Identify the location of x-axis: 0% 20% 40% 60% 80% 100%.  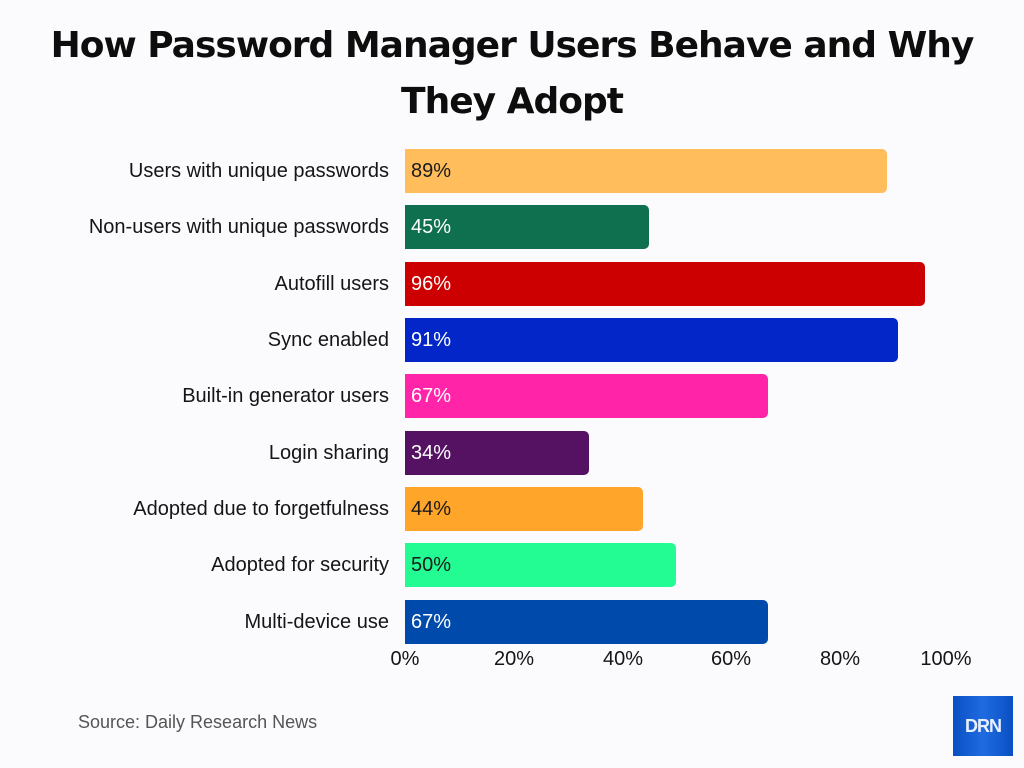
(681, 663).